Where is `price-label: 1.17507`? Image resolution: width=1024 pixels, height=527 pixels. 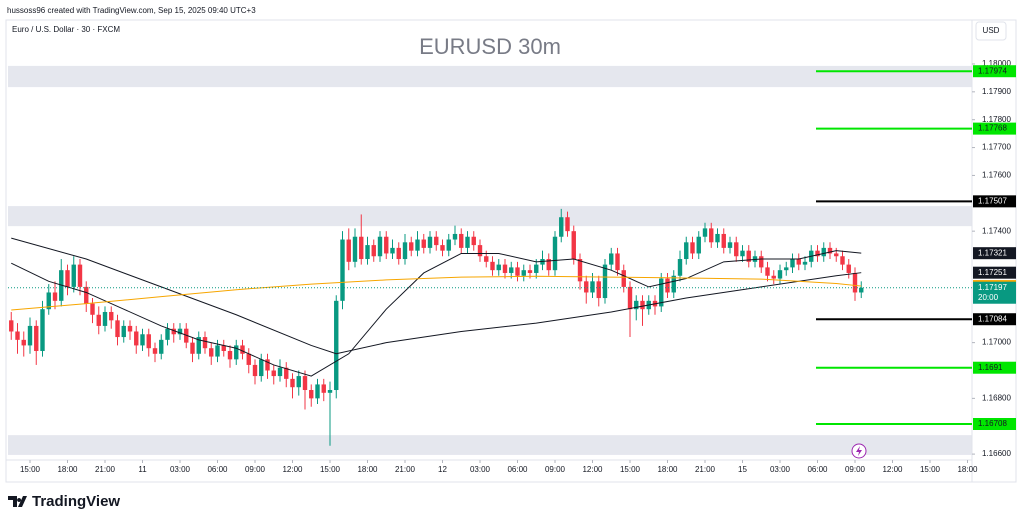
price-label: 1.17507 is located at coordinates (992, 200).